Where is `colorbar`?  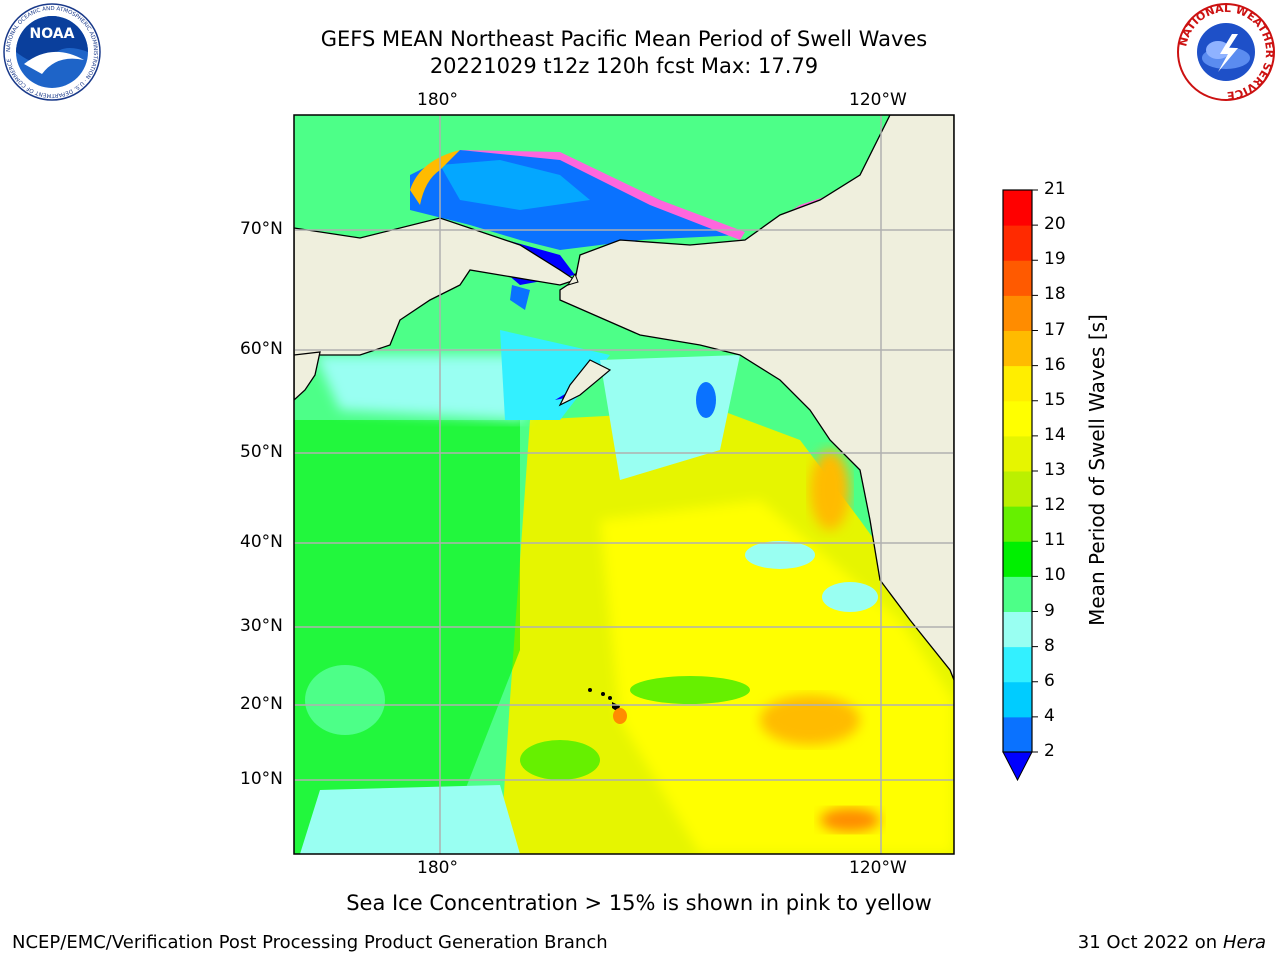 colorbar is located at coordinates (1020, 471).